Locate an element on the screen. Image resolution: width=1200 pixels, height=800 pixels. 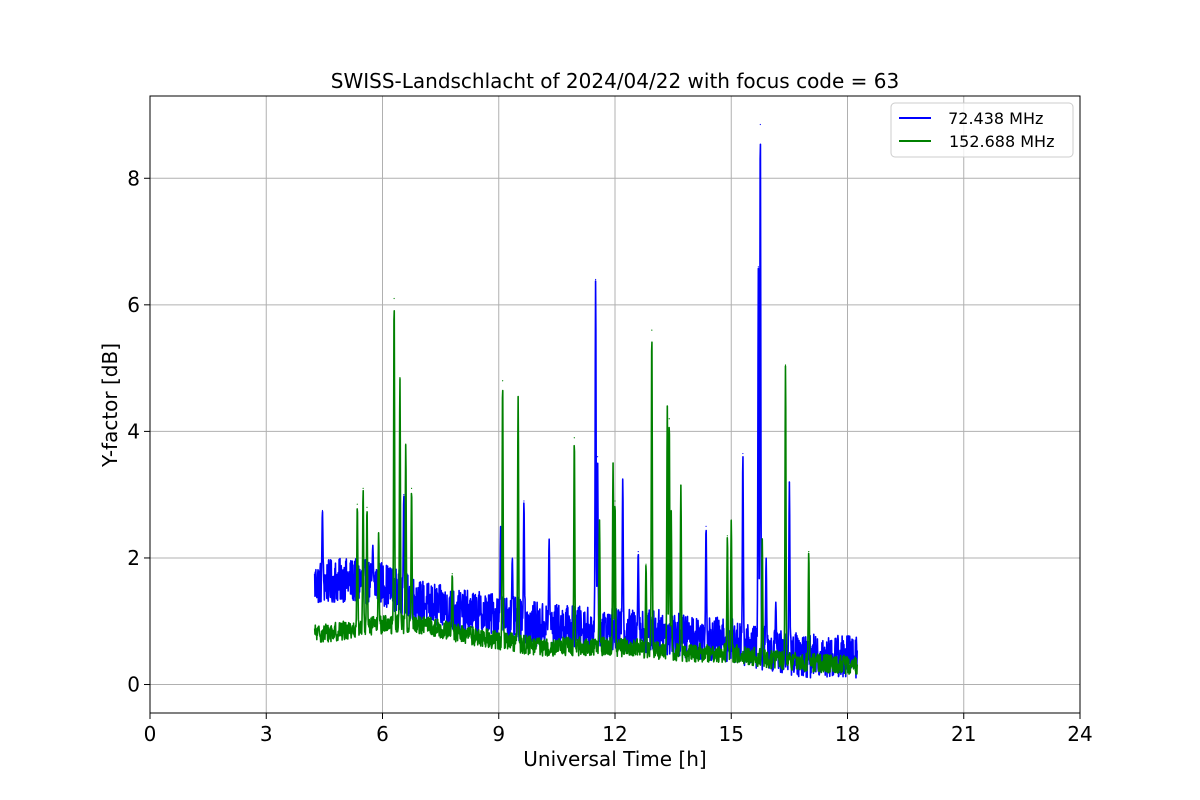
legend-box is located at coordinates (982, 130).